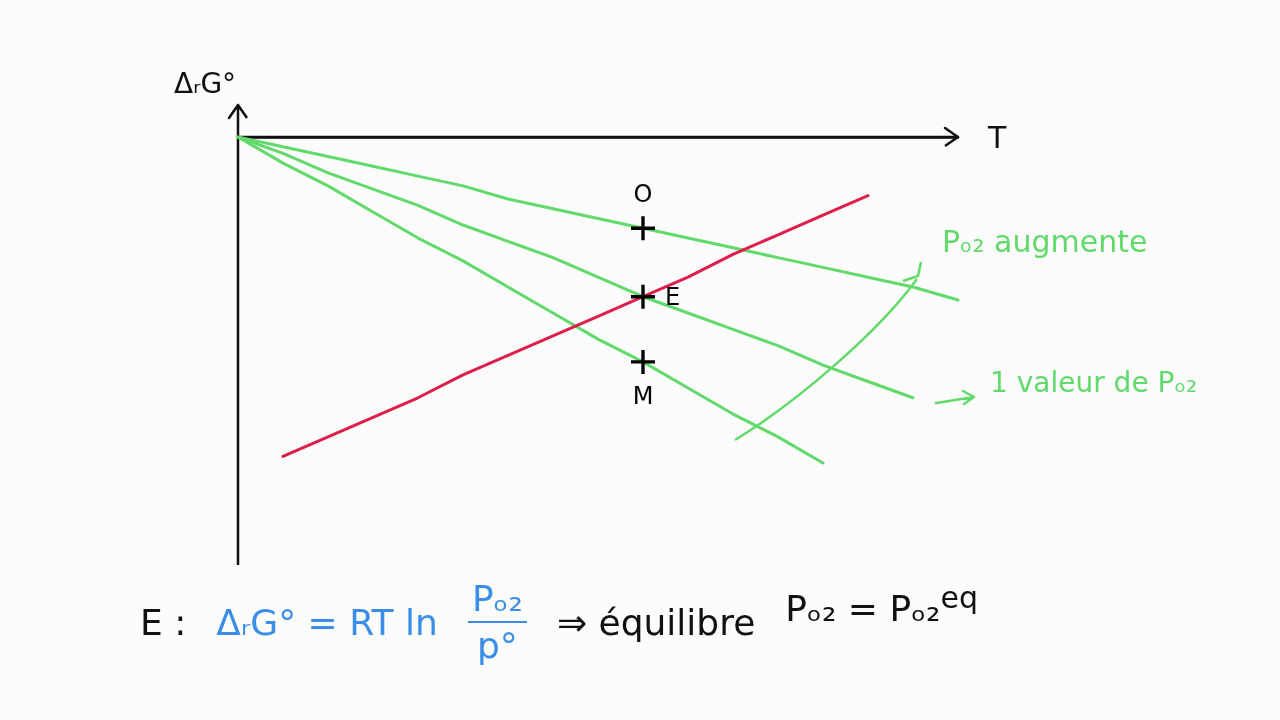 Image resolution: width=1280 pixels, height=720 pixels. What do you see at coordinates (497, 600) in the screenshot?
I see `text: Pₒ₂` at bounding box center [497, 600].